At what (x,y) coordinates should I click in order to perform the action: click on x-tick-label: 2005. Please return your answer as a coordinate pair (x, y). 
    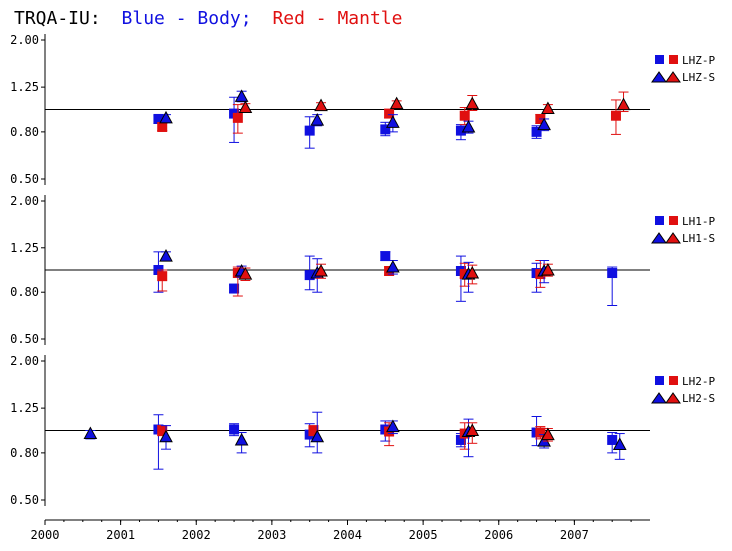
    Looking at the image, I should click on (423, 535).